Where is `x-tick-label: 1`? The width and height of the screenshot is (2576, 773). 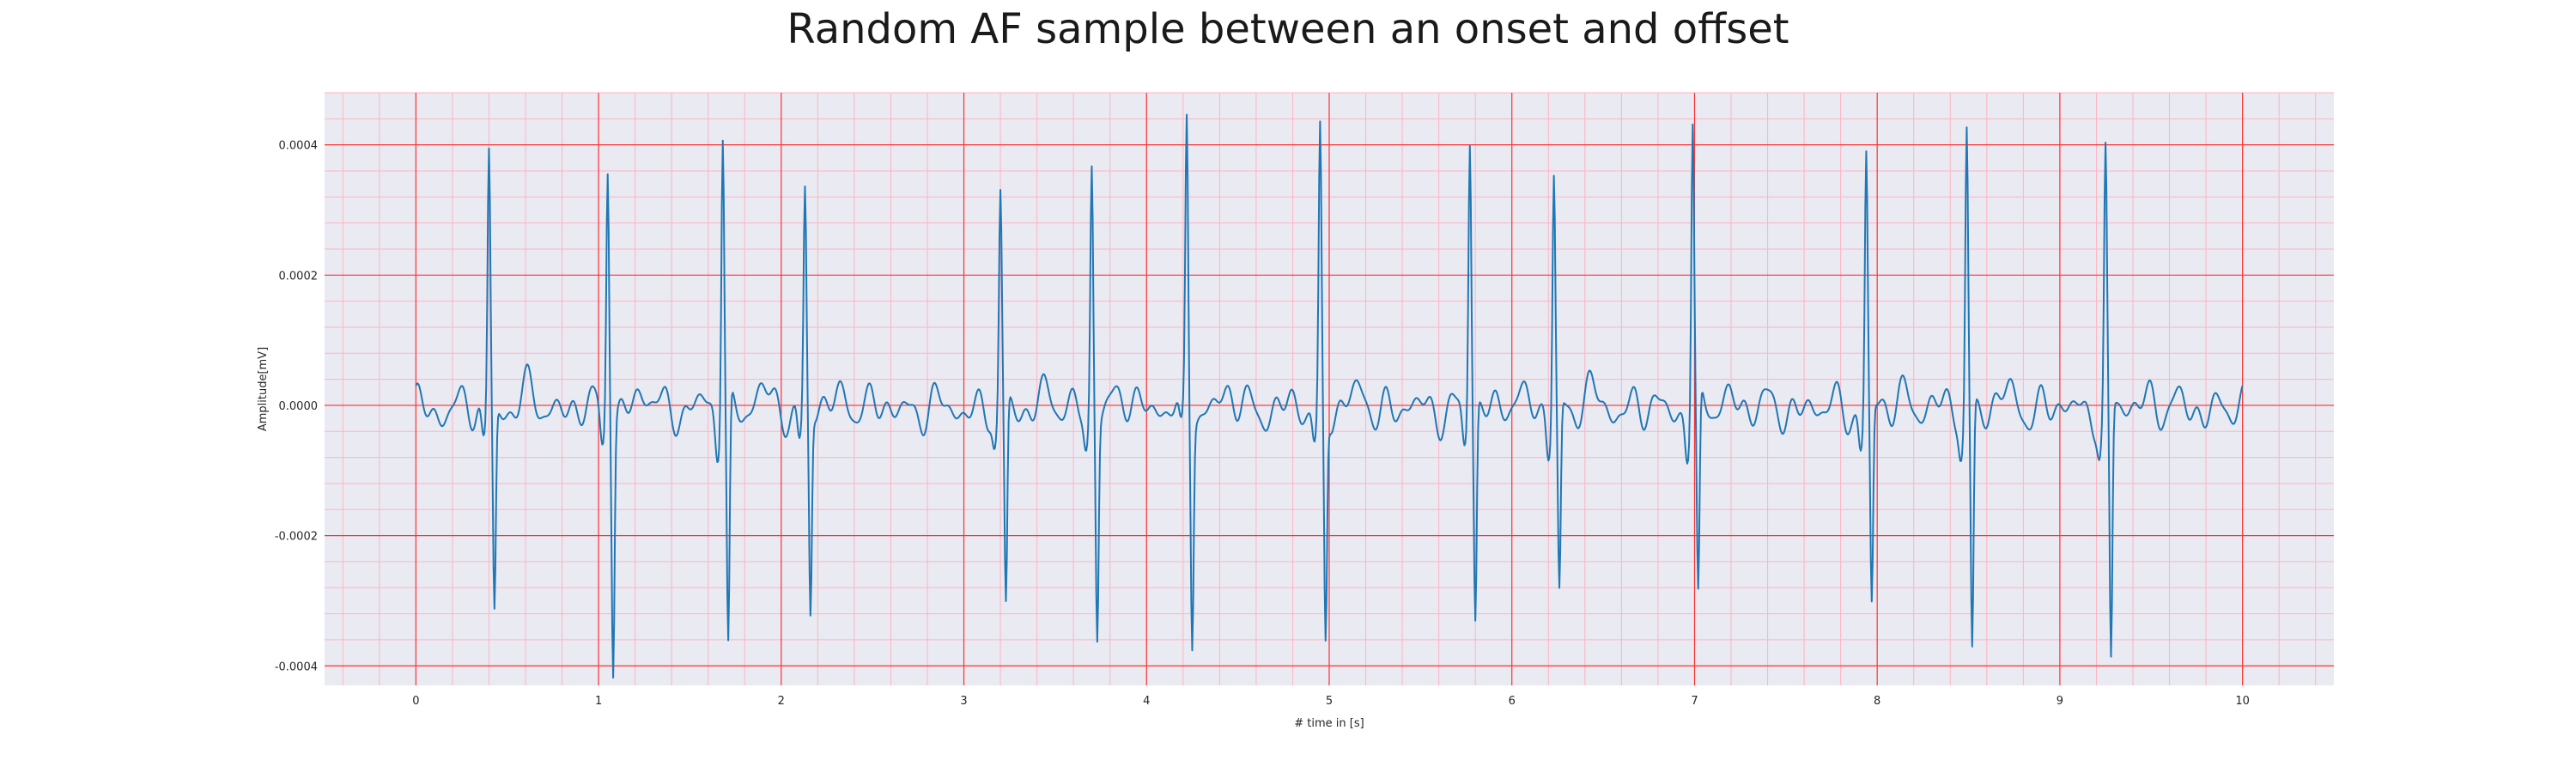
x-tick-label: 1 is located at coordinates (598, 701).